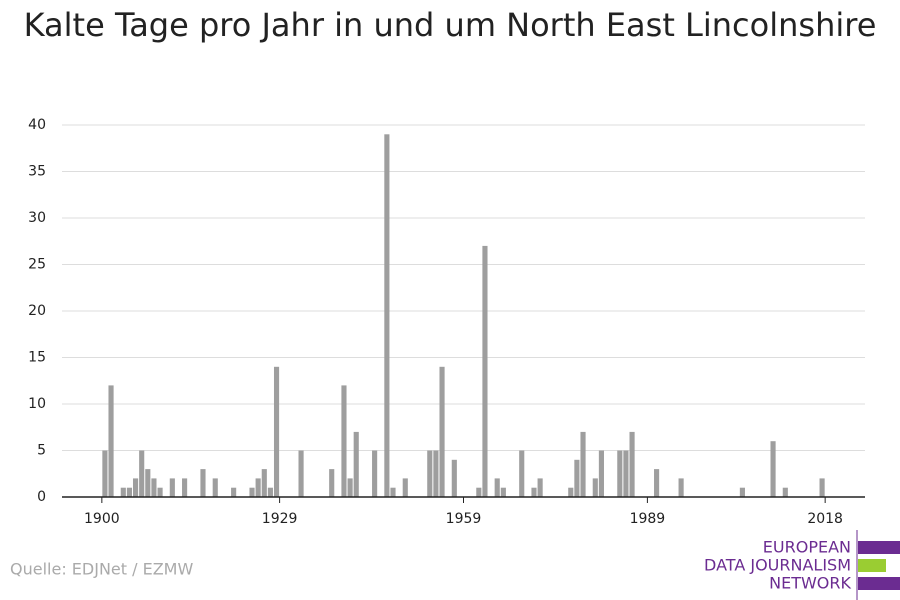 The width and height of the screenshot is (900, 600). I want to click on x-tick-label: 2018, so click(825, 519).